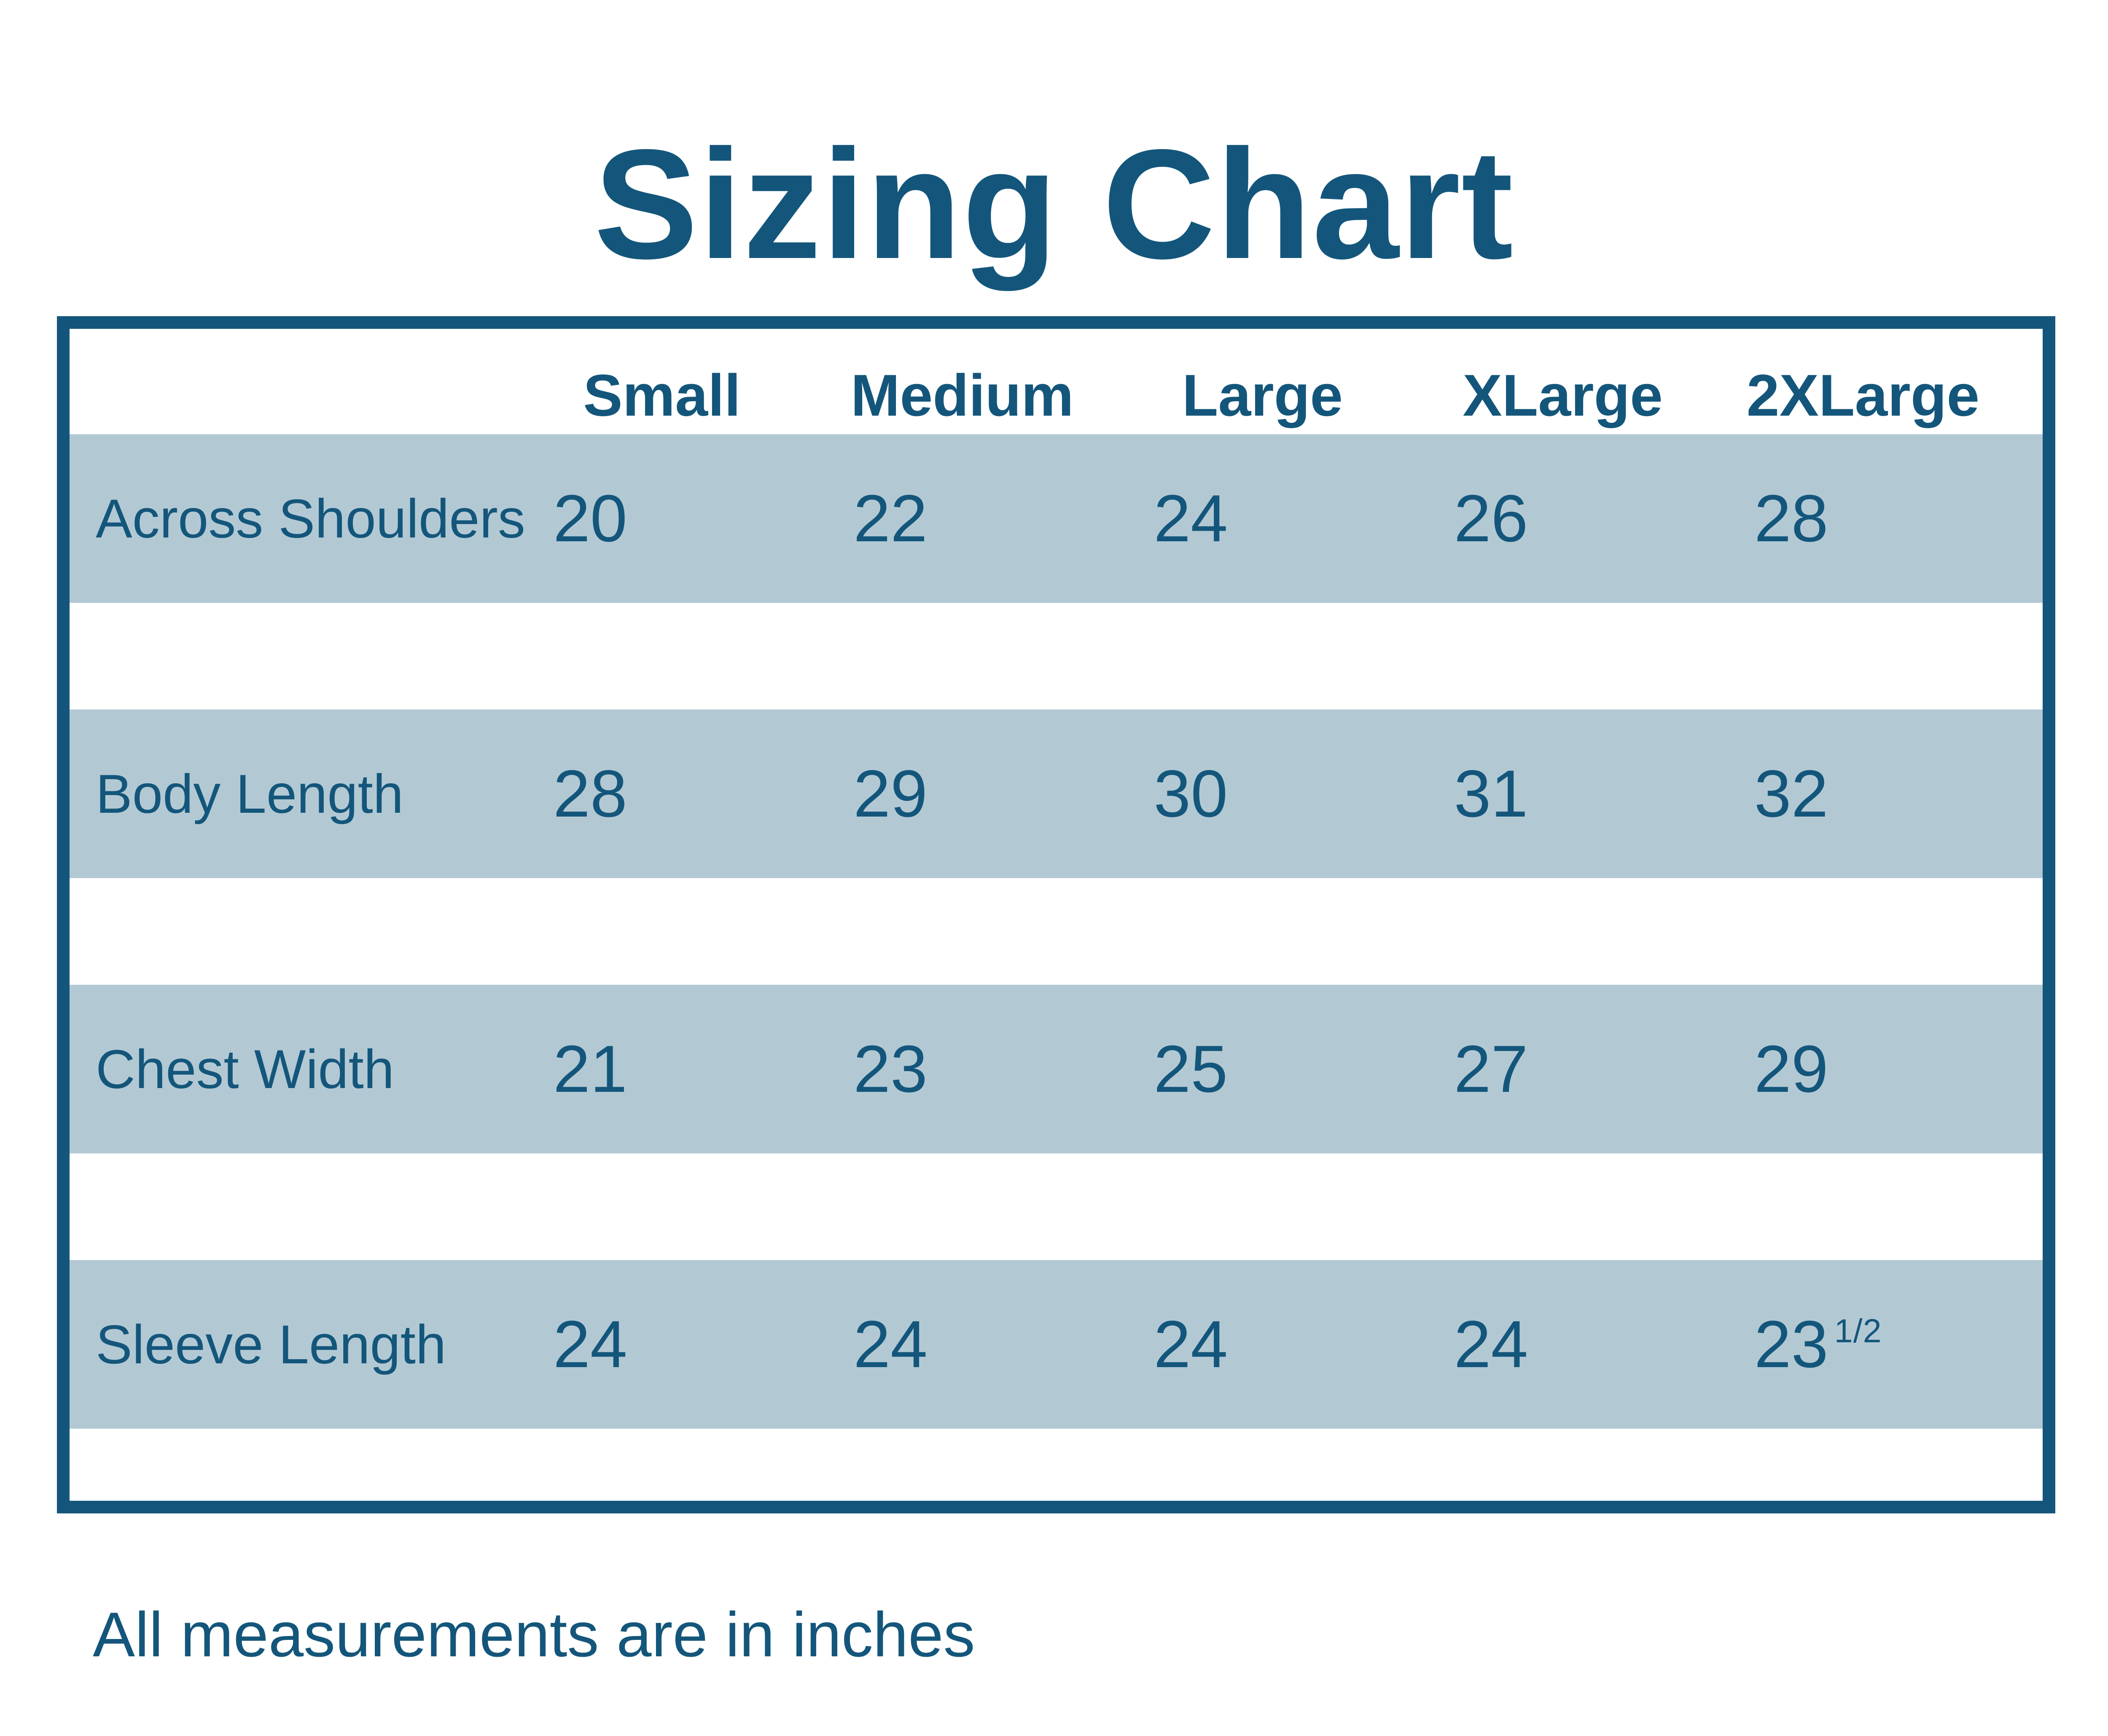 The width and height of the screenshot is (2108, 1736). What do you see at coordinates (1563, 395) in the screenshot?
I see `column-header-xlarge: XLarge` at bounding box center [1563, 395].